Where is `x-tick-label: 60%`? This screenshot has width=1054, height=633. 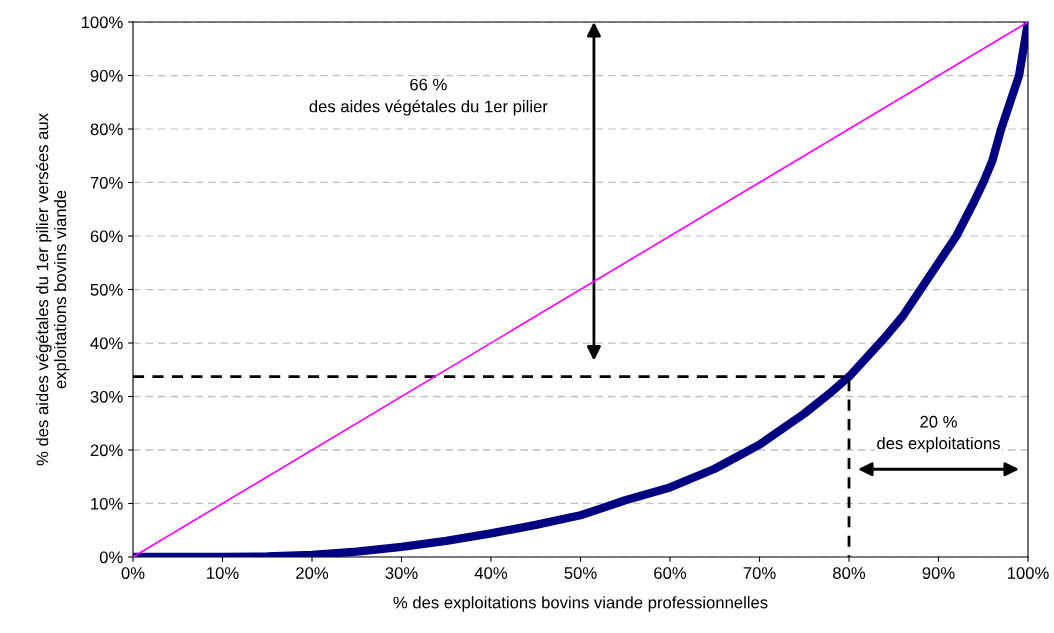
x-tick-label: 60% is located at coordinates (670, 573).